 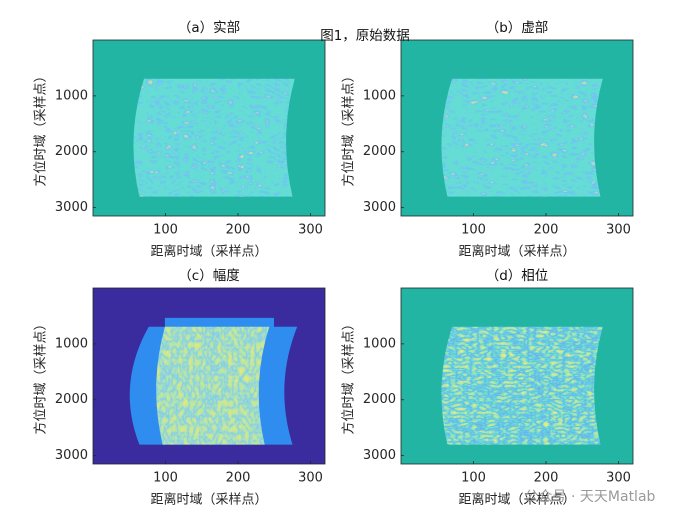 I want to click on axes-title: （d）相位, so click(x=517, y=276).